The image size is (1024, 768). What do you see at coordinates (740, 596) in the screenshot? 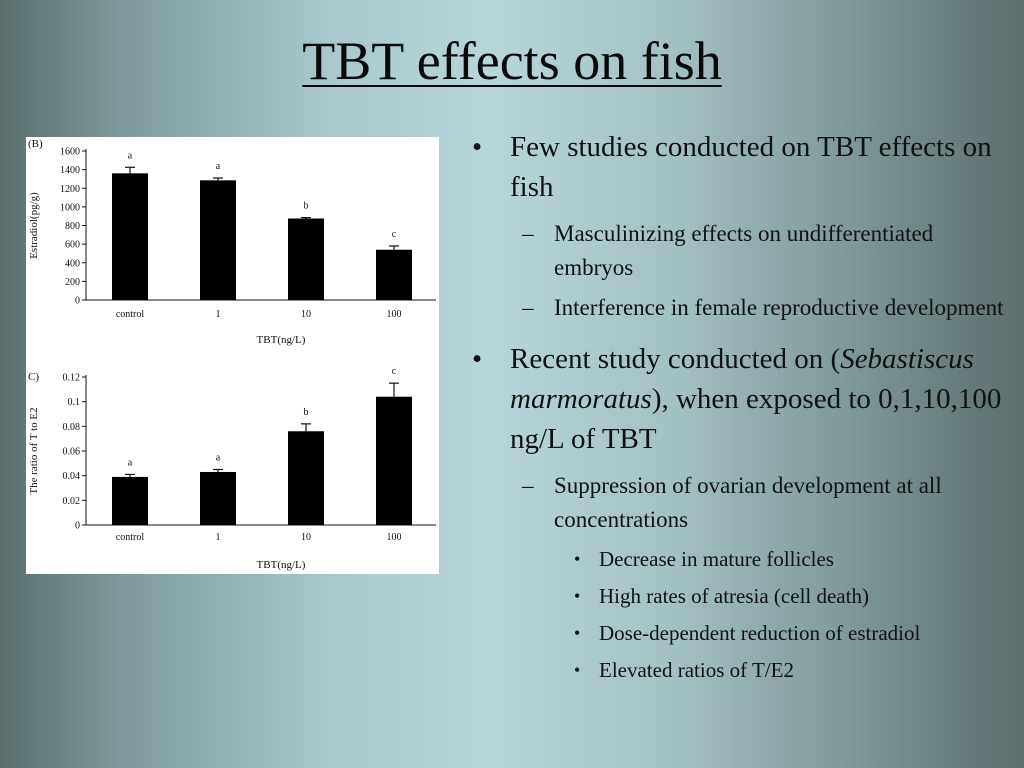
I see `sub-sub-bullet-item: High rates of atresia (cell death)` at bounding box center [740, 596].